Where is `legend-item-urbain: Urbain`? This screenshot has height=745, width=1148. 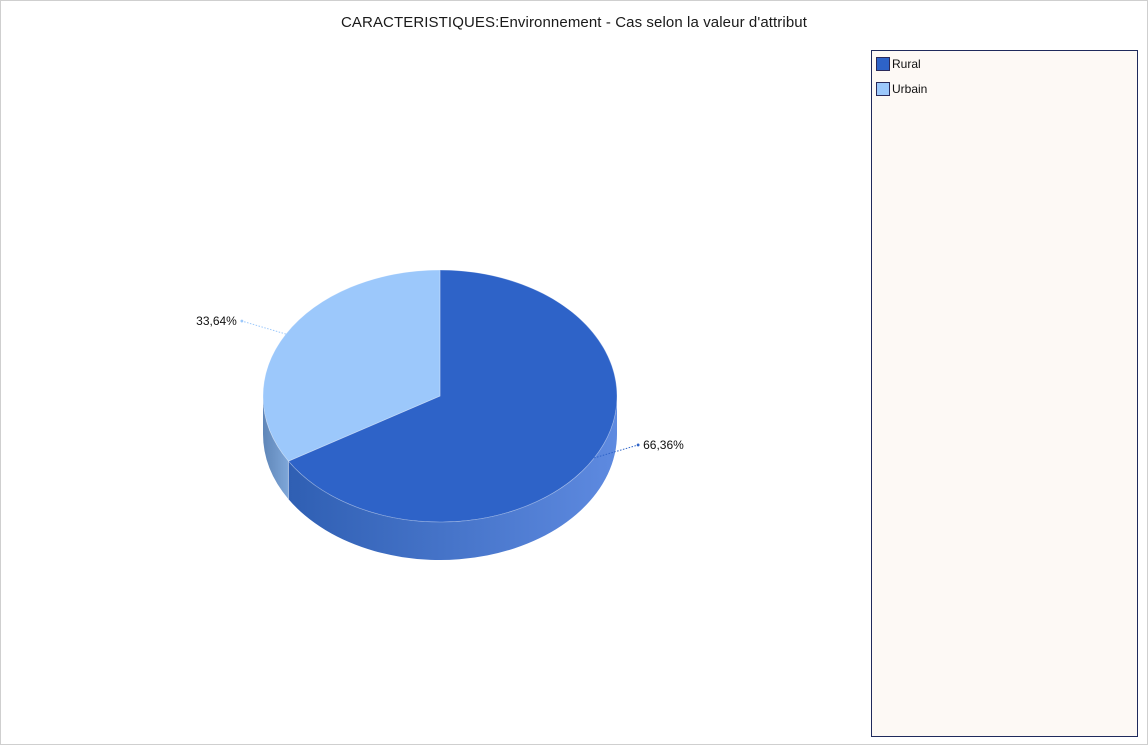 legend-item-urbain: Urbain is located at coordinates (901, 89).